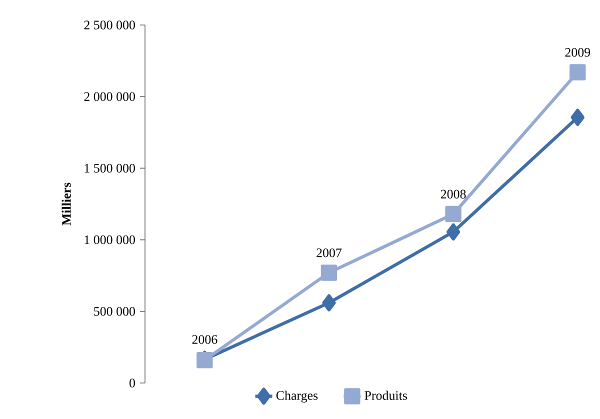 The width and height of the screenshot is (600, 419). I want to click on y-tick-label: 500 000, so click(114, 311).